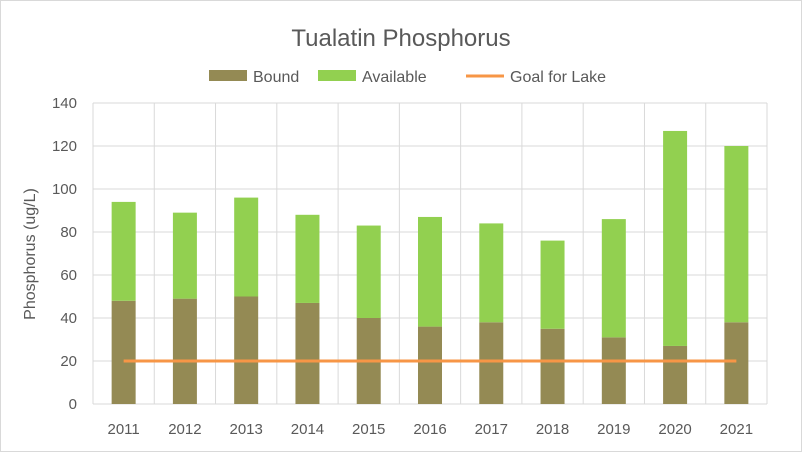 This screenshot has width=802, height=456. What do you see at coordinates (394, 77) in the screenshot?
I see `legend-label-available: Available` at bounding box center [394, 77].